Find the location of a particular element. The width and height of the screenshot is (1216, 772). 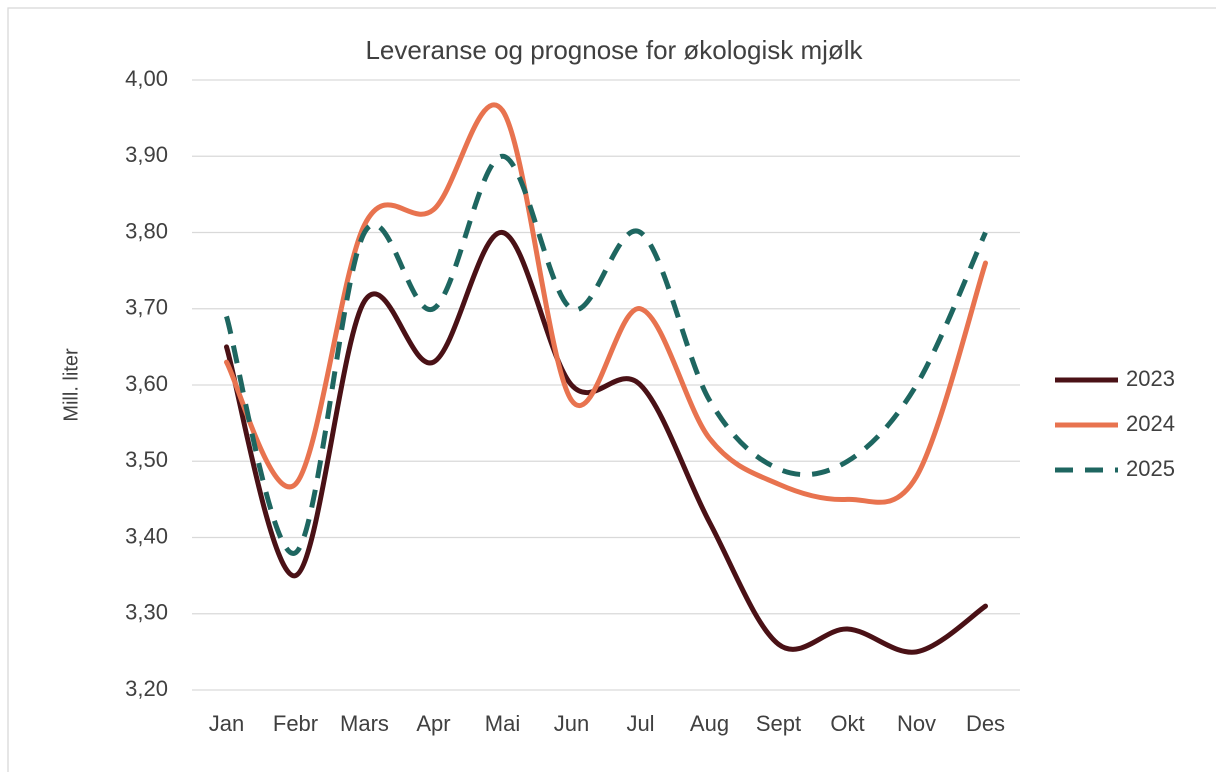

y-tick-label: 3,20 is located at coordinates (146, 688).